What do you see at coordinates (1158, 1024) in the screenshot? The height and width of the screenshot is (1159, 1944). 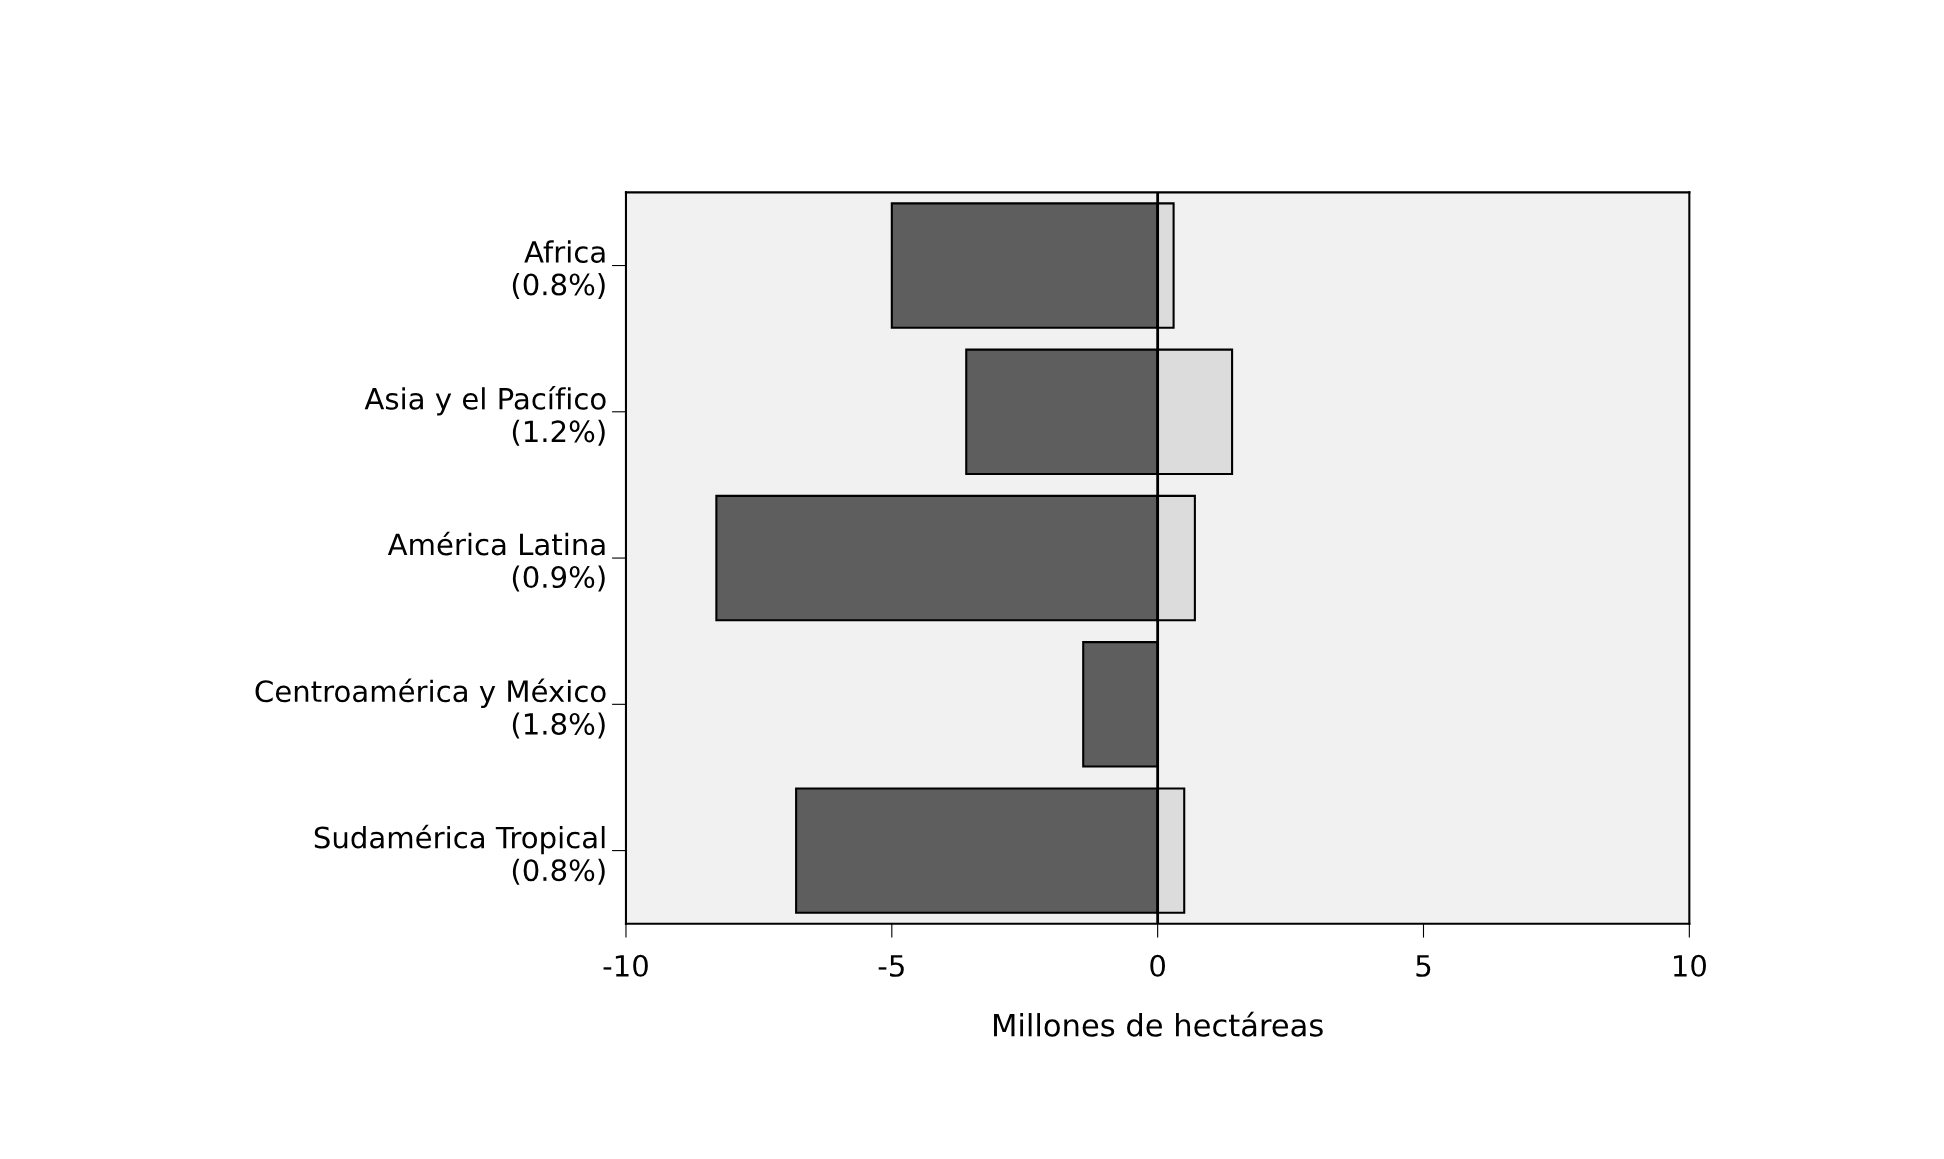 I see `x-axis-title: Millones de hectáreas` at bounding box center [1158, 1024].